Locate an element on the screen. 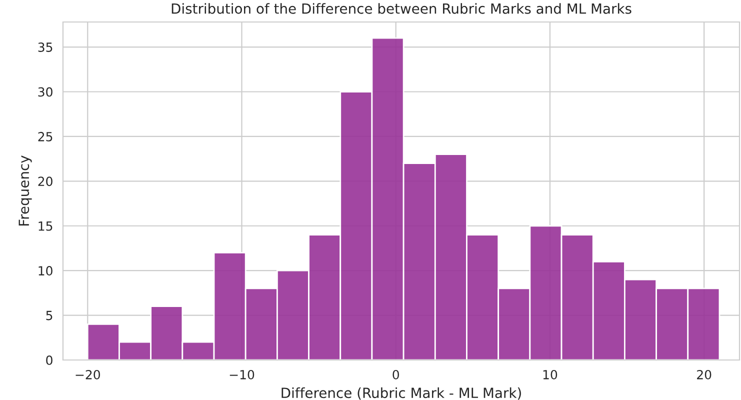  y-tick-label: 20 is located at coordinates (45, 181).